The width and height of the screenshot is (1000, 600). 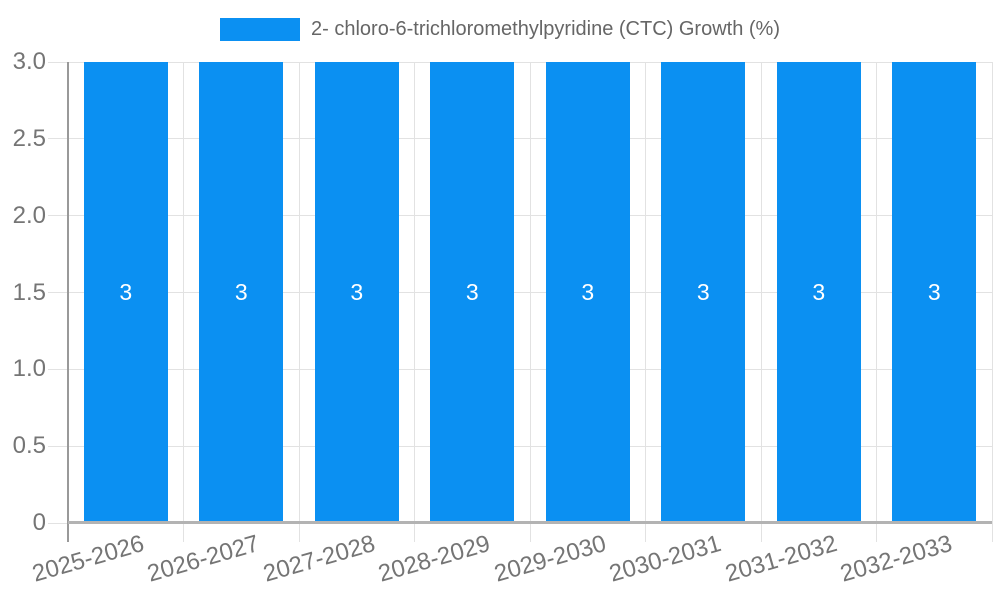 I want to click on y-axis-tick-label: 0.5, so click(x=29, y=446).